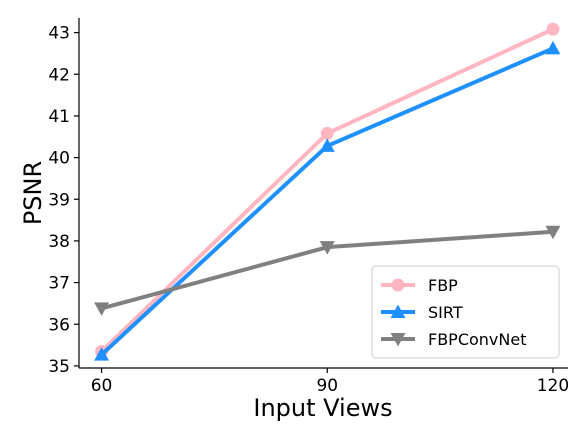  Describe the element at coordinates (59, 75) in the screenshot. I see `y-tick-label: 42` at that location.